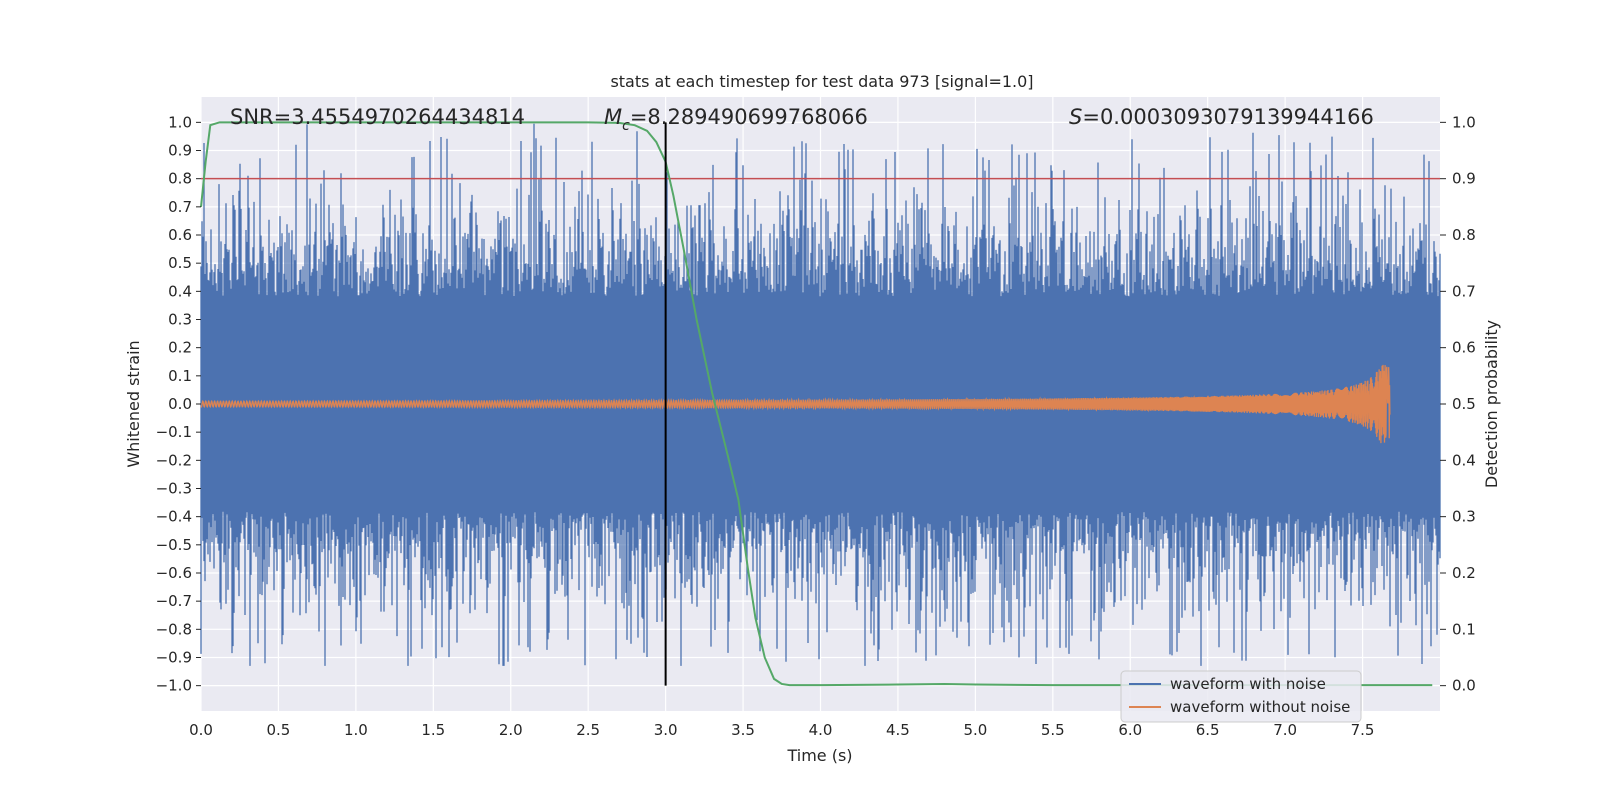 The width and height of the screenshot is (1600, 800). Describe the element at coordinates (174, 657) in the screenshot. I see `y-left-tick-label: −0.9` at that location.